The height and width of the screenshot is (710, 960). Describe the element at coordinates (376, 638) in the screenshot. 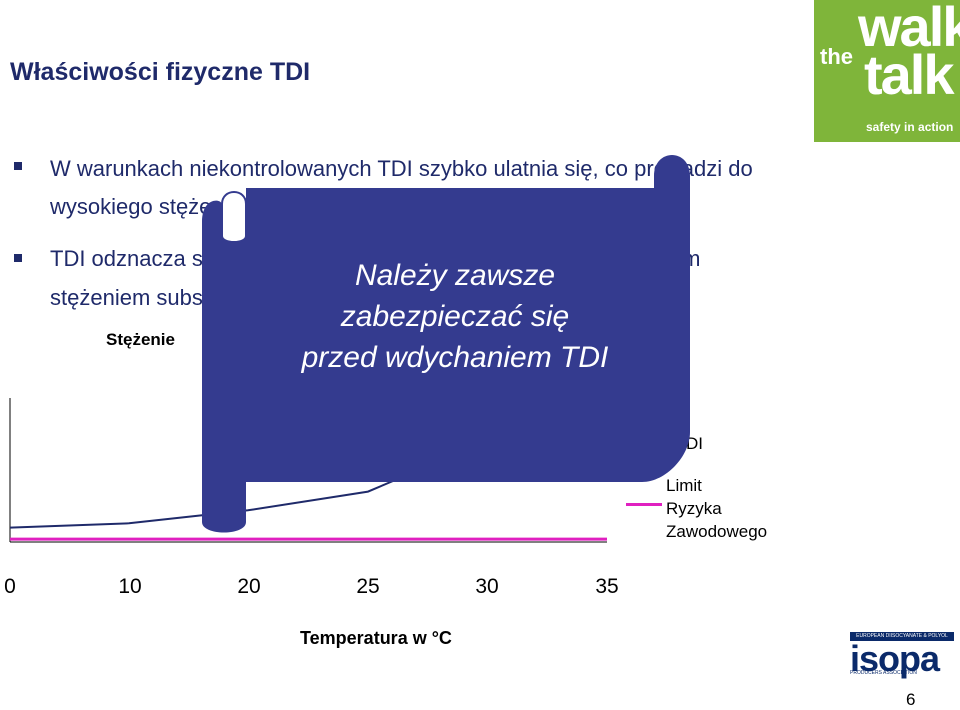

I see `chart-x-label: Temperatura w °C` at that location.